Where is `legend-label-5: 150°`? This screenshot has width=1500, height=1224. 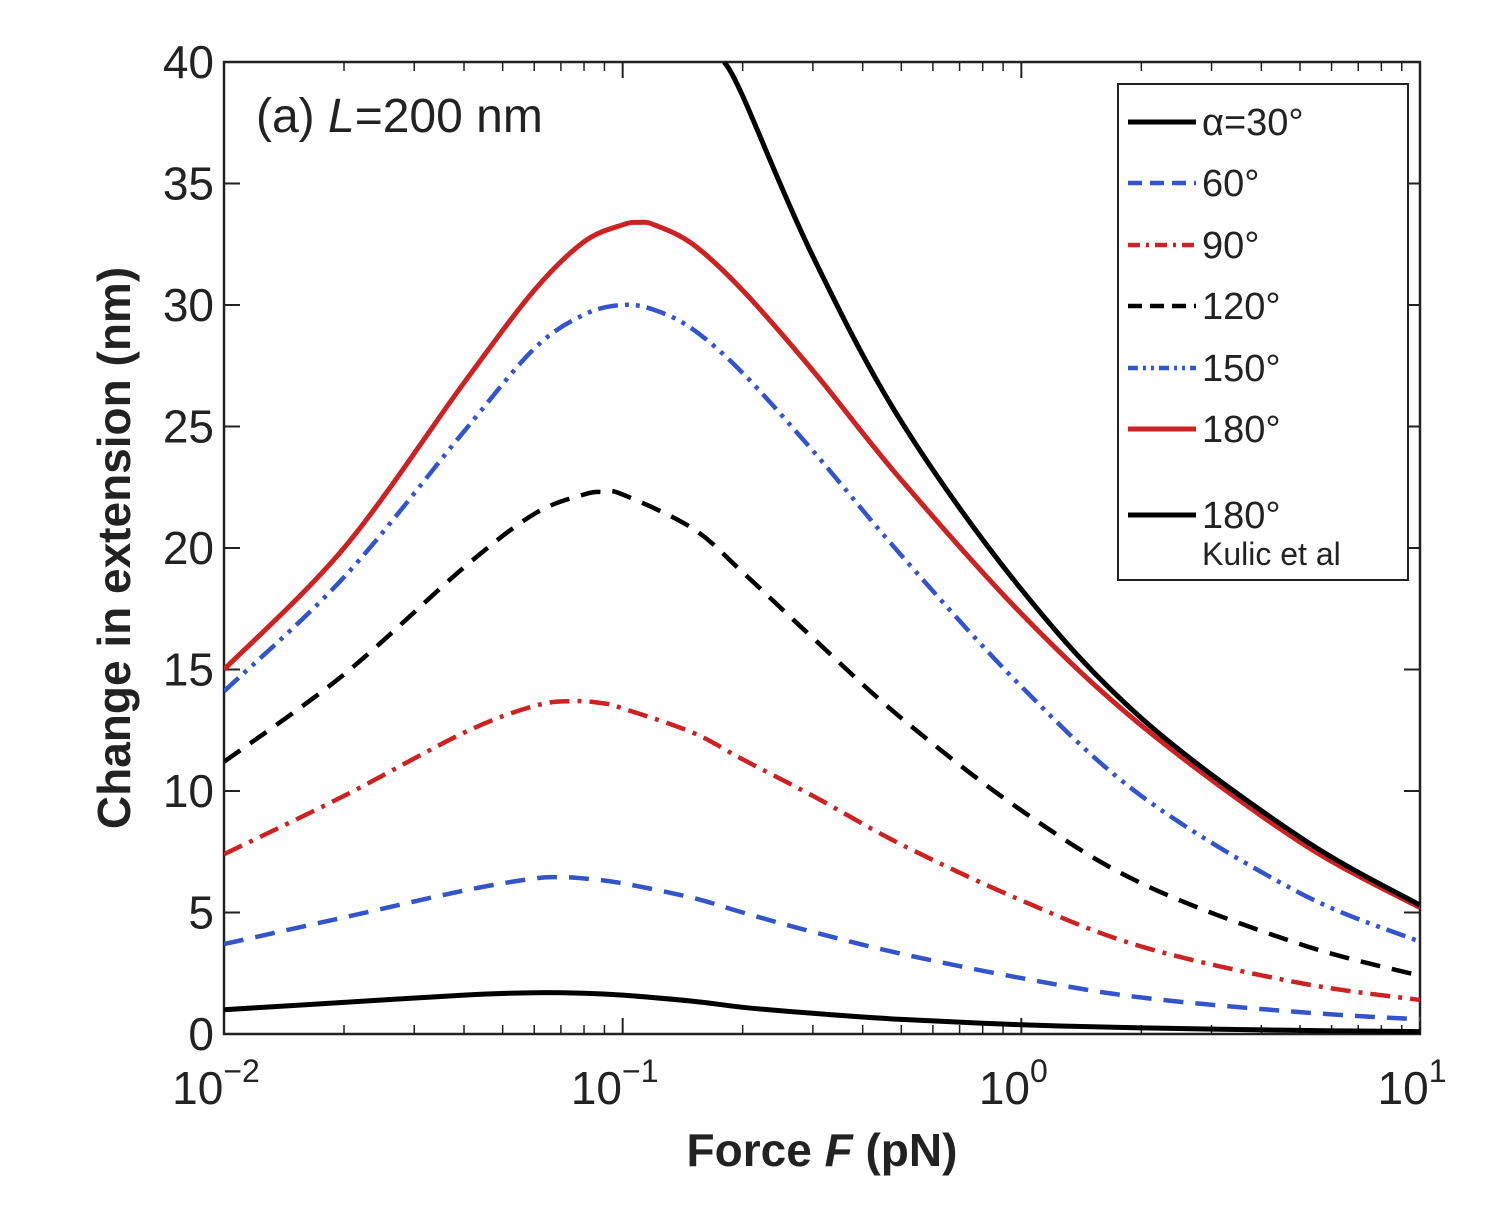 legend-label-5: 150° is located at coordinates (1241, 369).